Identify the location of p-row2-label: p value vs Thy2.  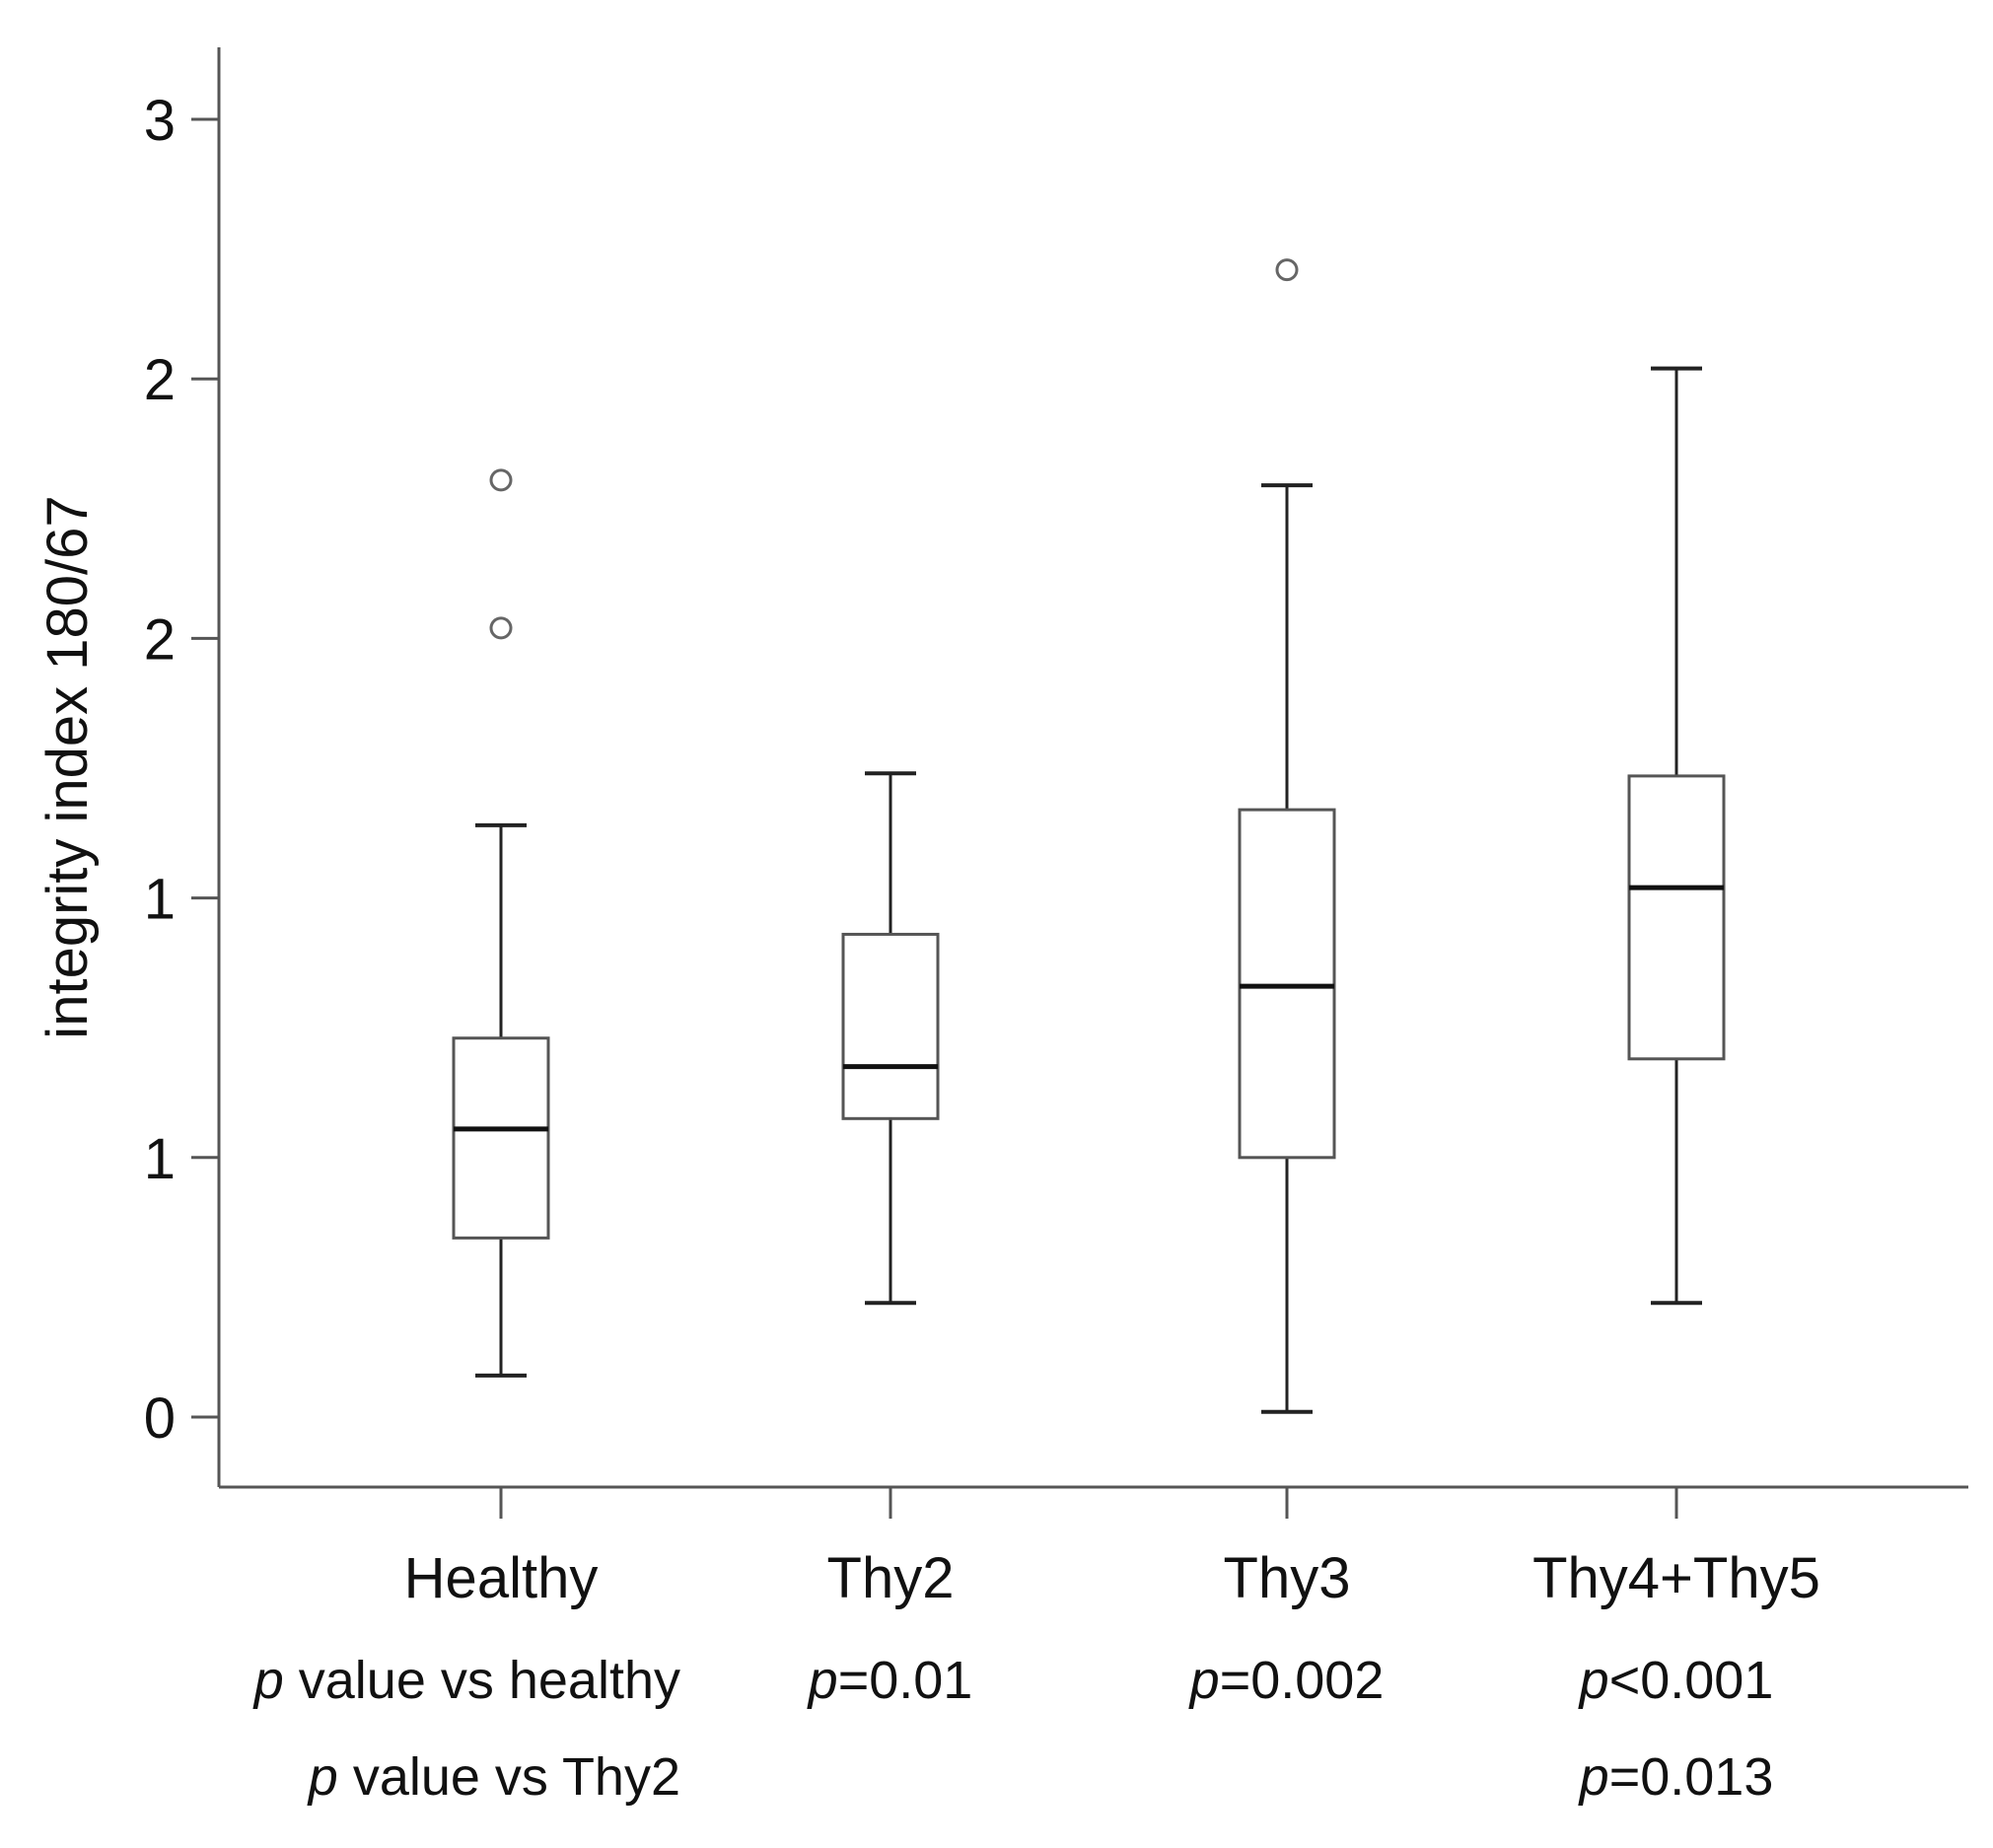
(494, 1777).